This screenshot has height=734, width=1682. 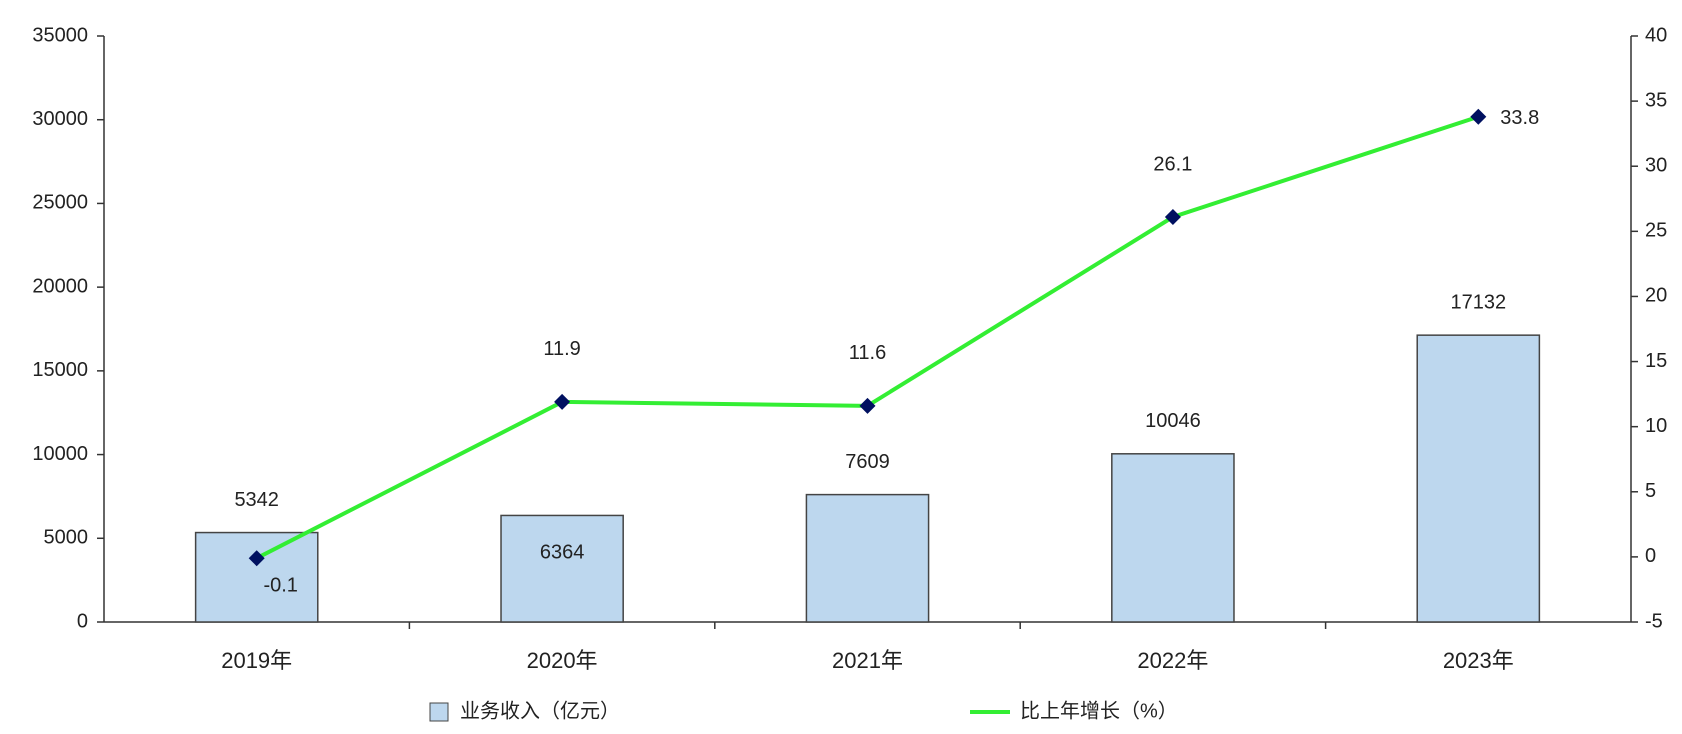 What do you see at coordinates (1478, 302) in the screenshot?
I see `bar-value-label: 17132` at bounding box center [1478, 302].